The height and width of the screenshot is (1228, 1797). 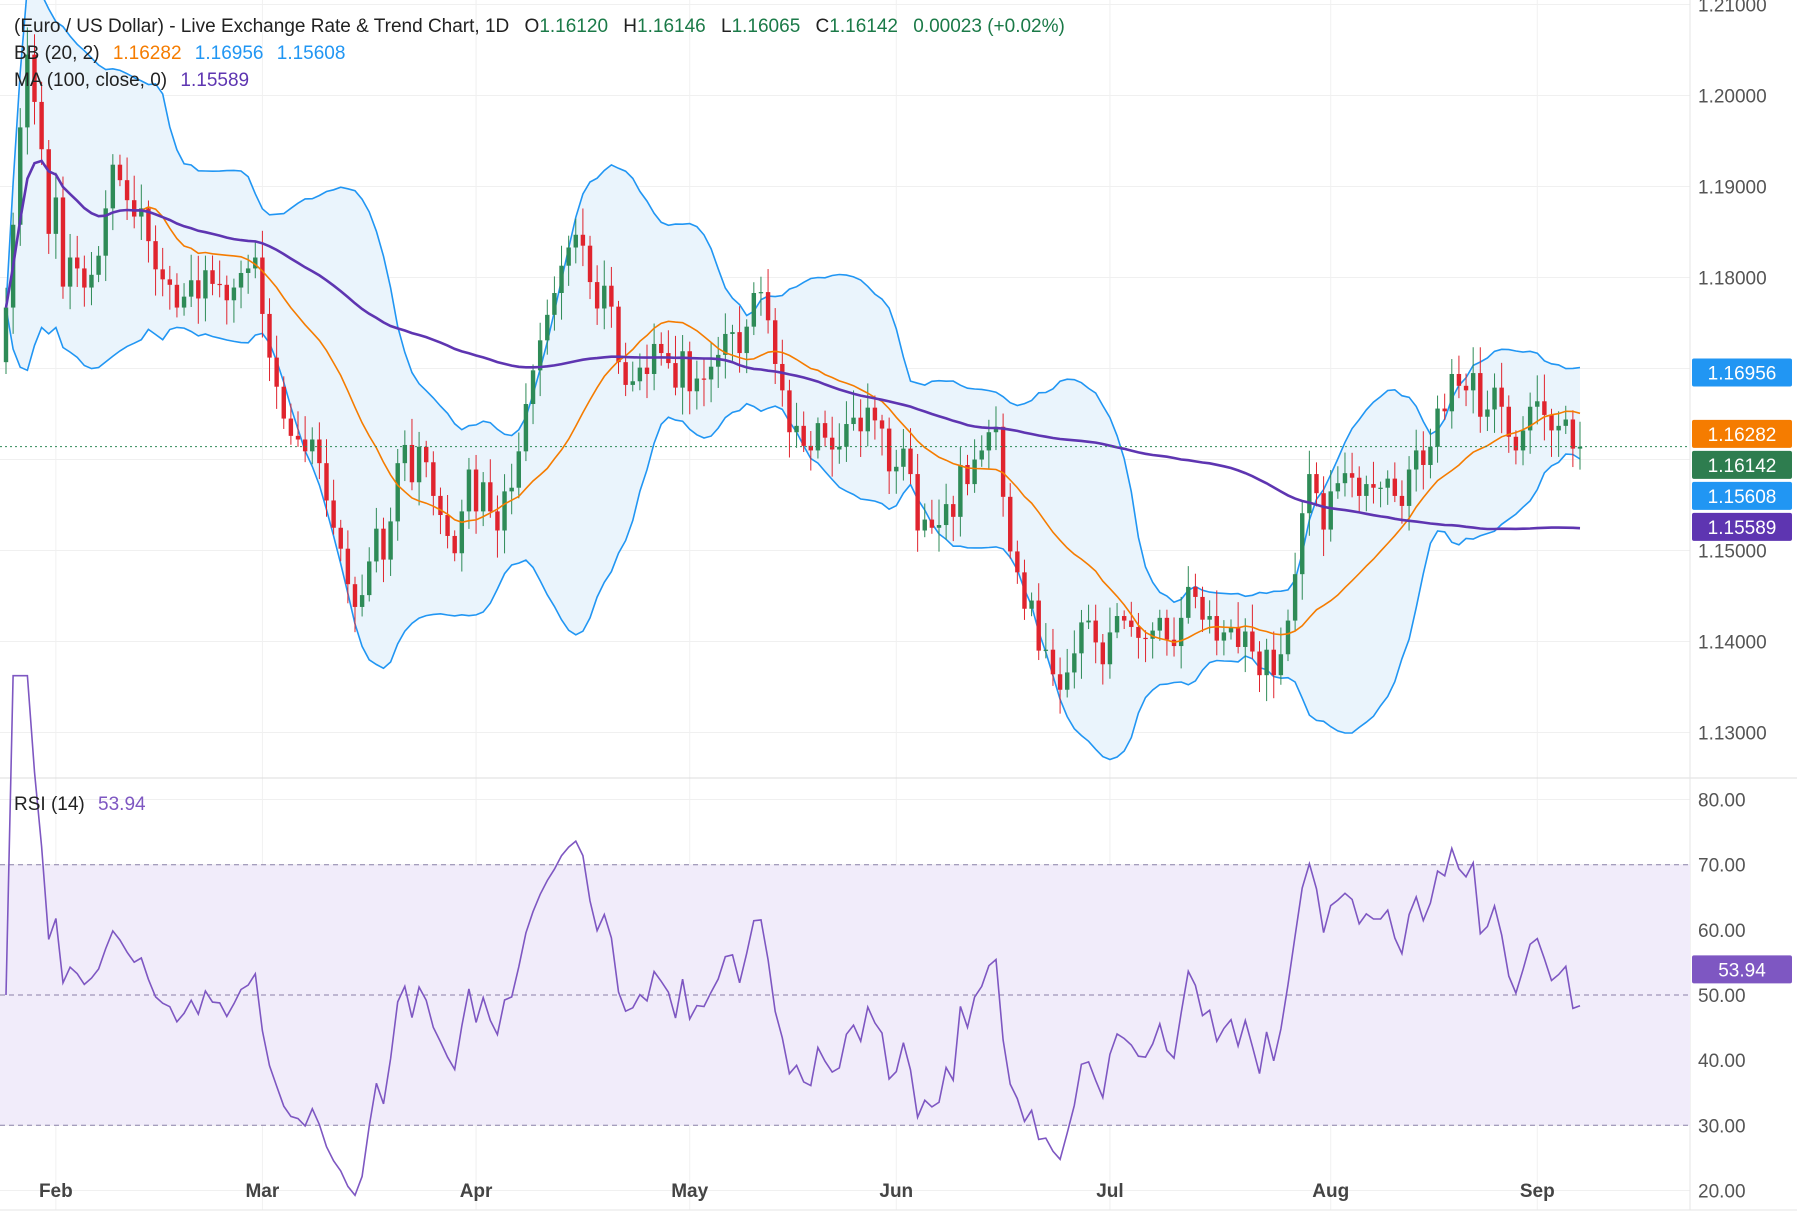 What do you see at coordinates (476, 1191) in the screenshot?
I see `month-tick-label: Apr` at bounding box center [476, 1191].